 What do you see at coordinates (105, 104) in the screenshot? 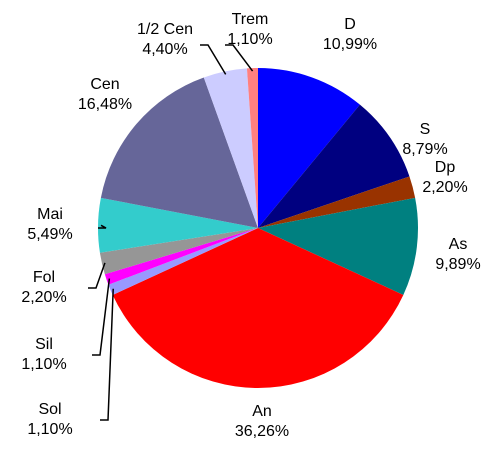
I see `slice-value-label: 16,48%` at bounding box center [105, 104].